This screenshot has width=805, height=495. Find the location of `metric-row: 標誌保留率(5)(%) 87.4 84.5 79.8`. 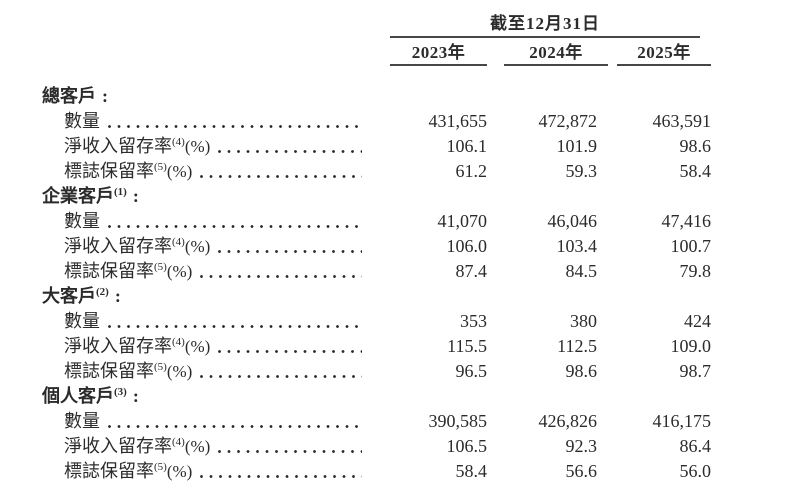

metric-row: 標誌保留率(5)(%) 87.4 84.5 79.8 is located at coordinates (376, 271).